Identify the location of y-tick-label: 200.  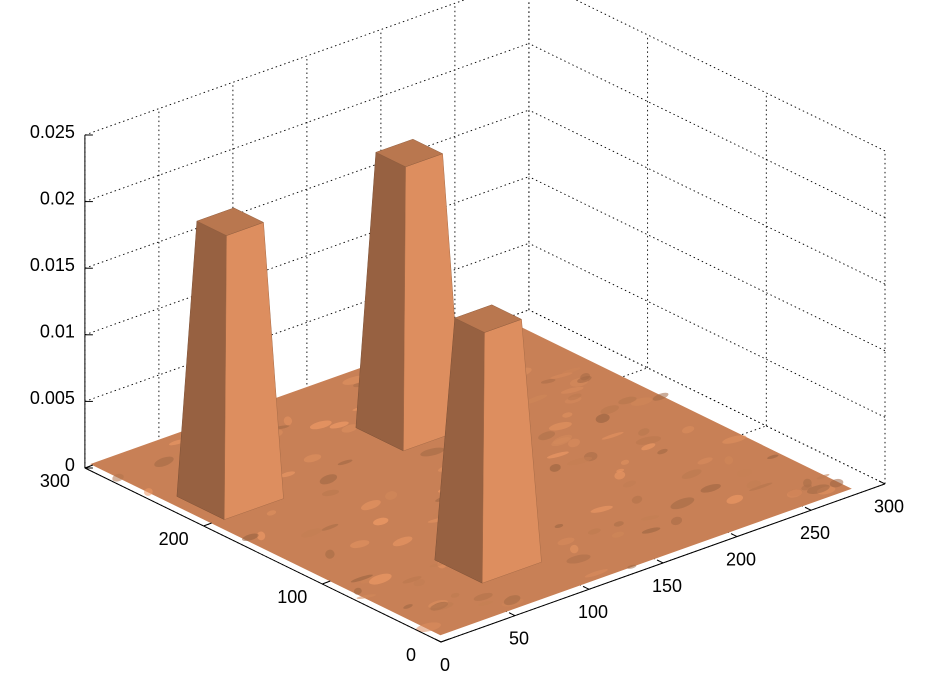
(174, 539).